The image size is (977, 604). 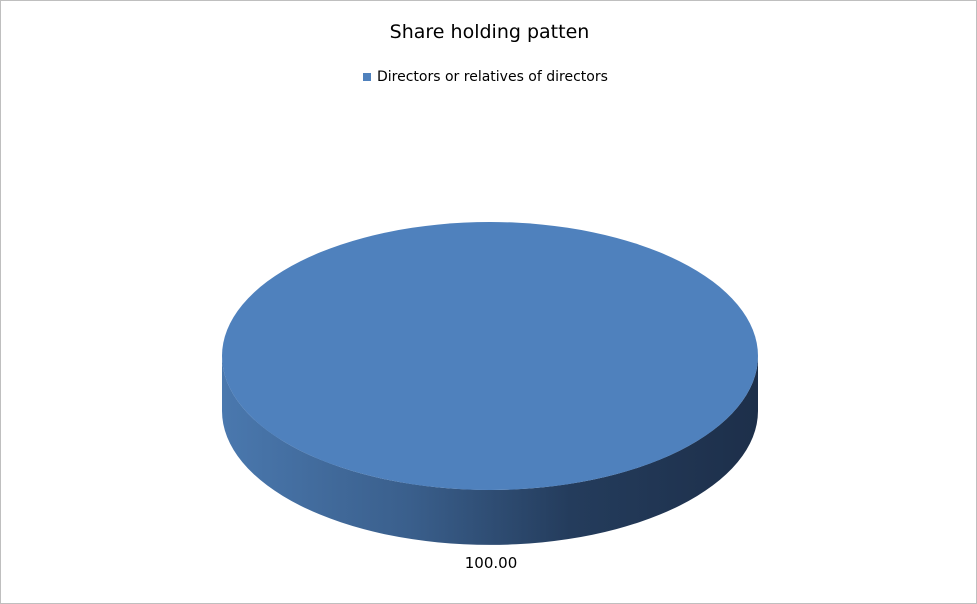 I want to click on data-label: 100.00, so click(x=491, y=563).